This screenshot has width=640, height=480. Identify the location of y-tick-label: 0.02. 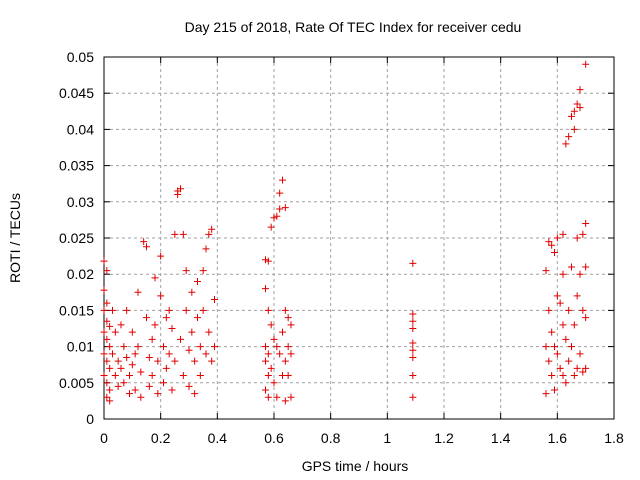
(80, 274).